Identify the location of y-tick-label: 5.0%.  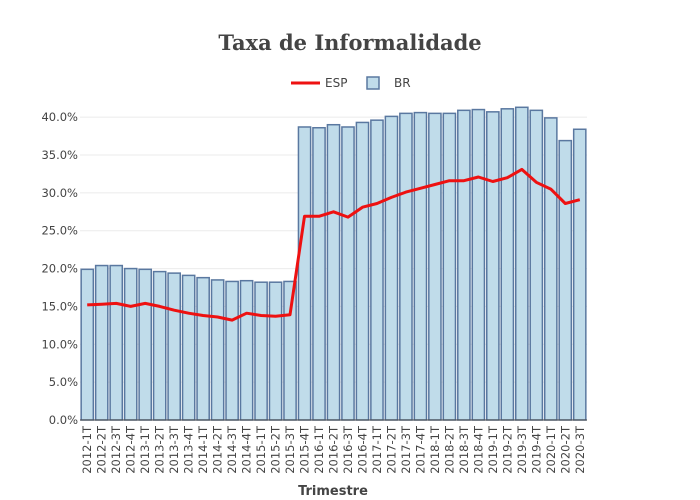
(63, 382).